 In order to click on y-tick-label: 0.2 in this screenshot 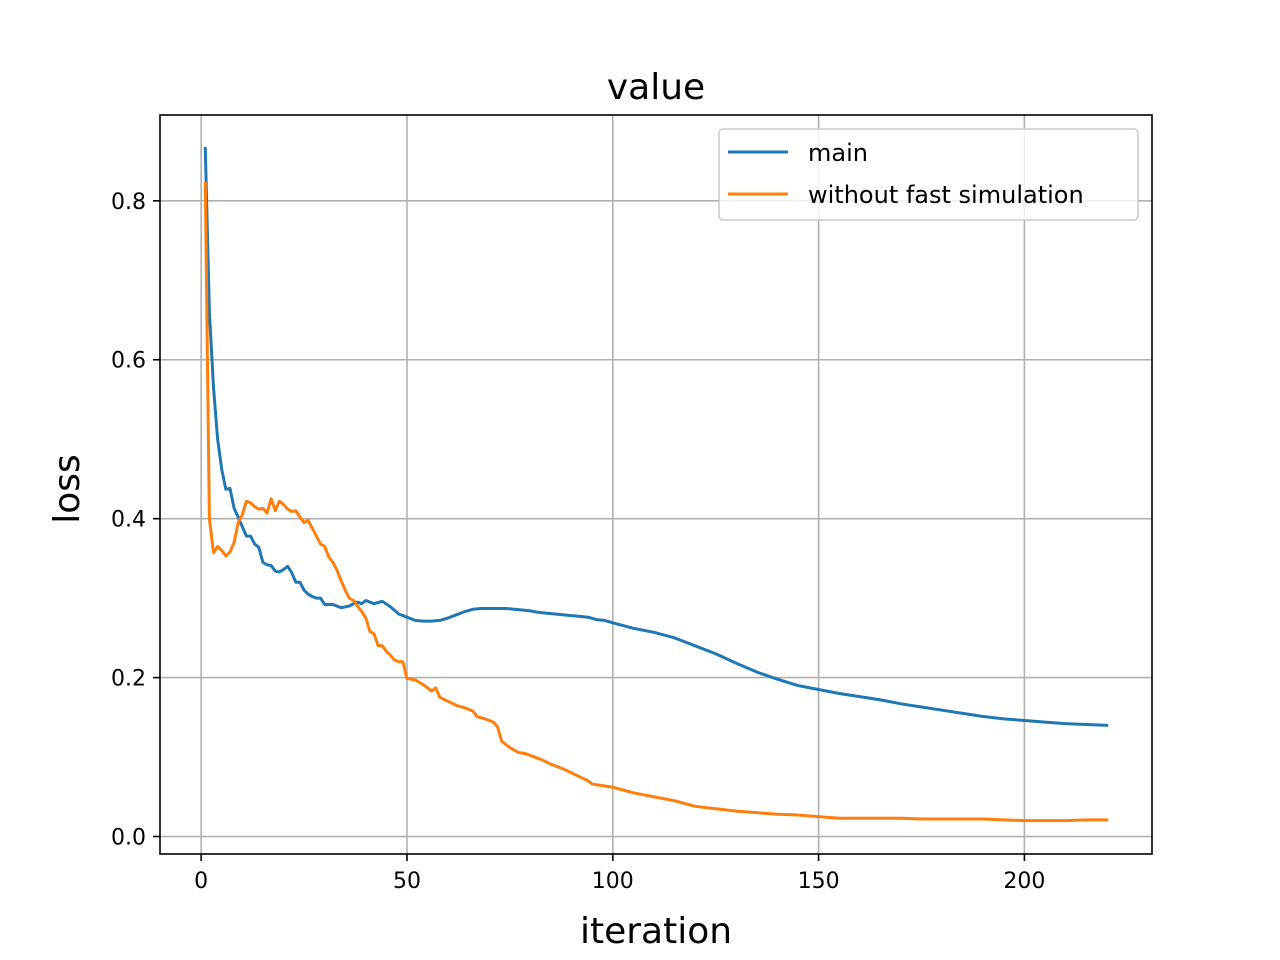, I will do `click(128, 679)`.